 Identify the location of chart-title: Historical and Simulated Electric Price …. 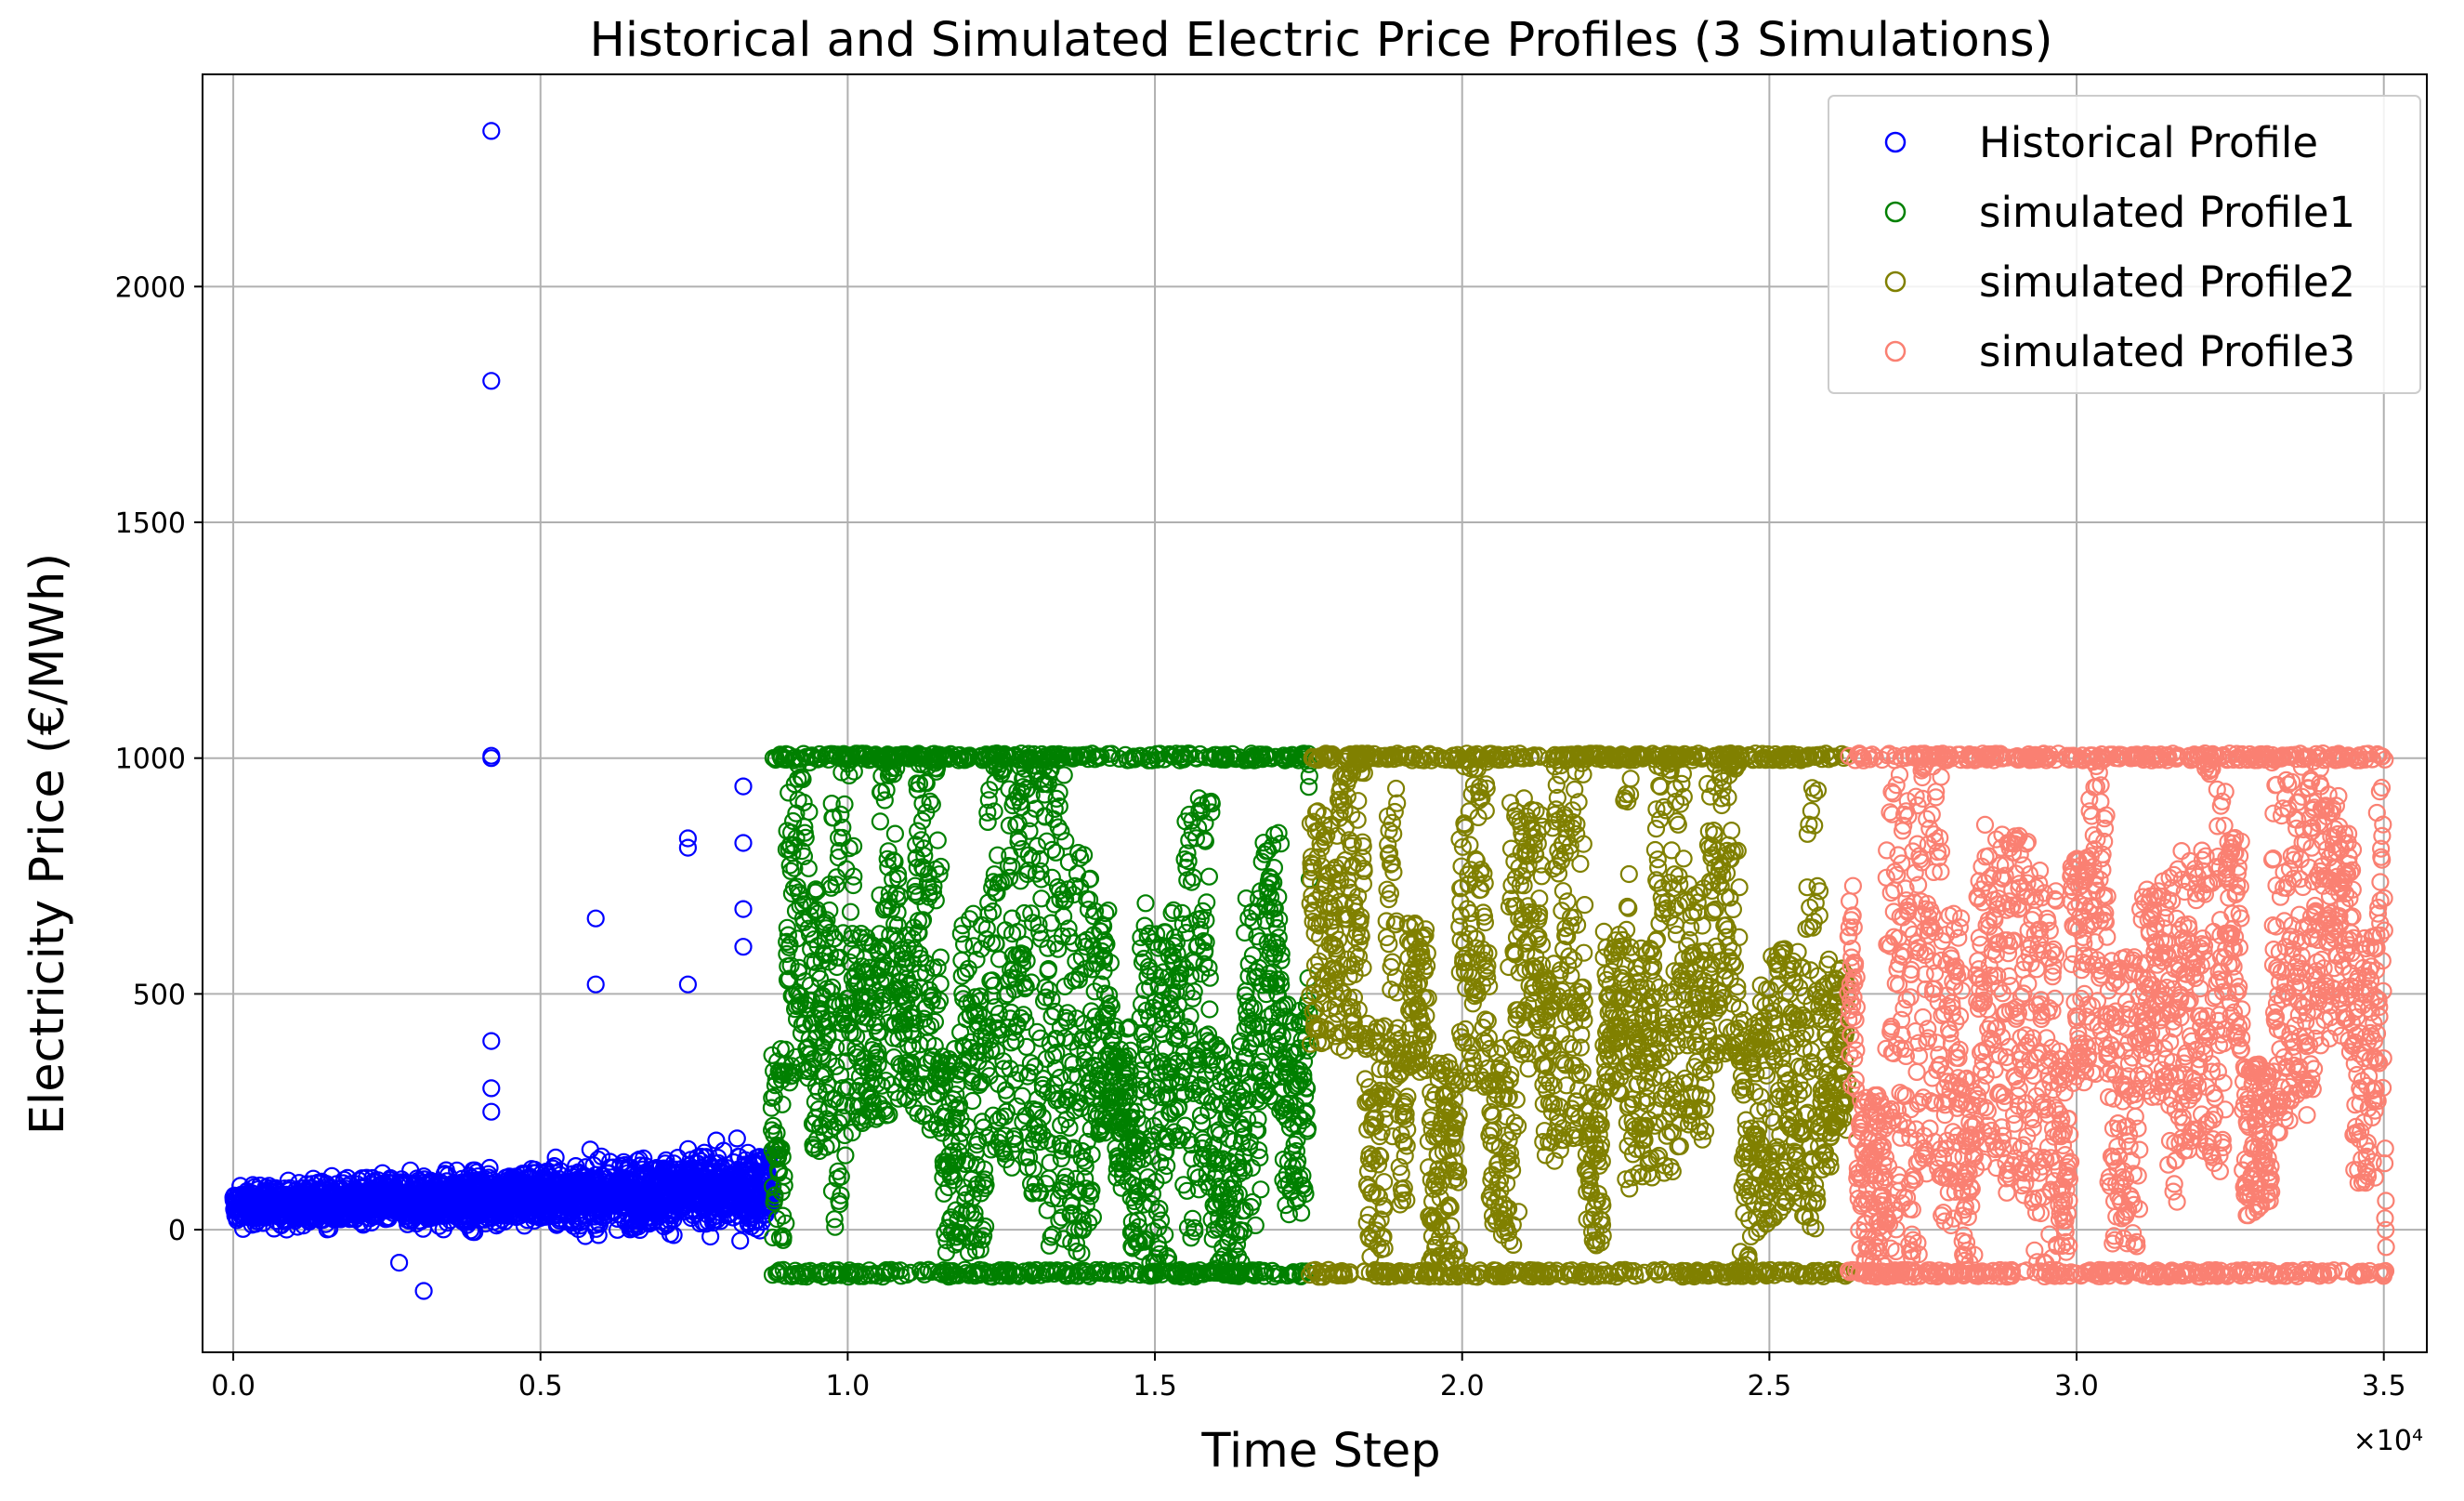
(1320, 40).